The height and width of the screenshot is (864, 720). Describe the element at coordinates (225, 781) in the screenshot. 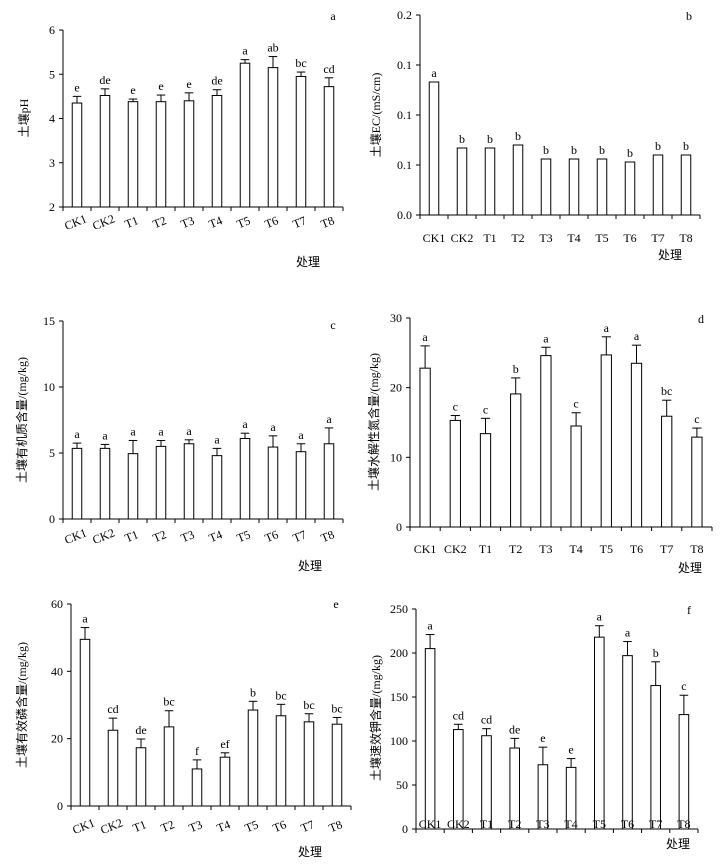

I see `bar-t4` at that location.